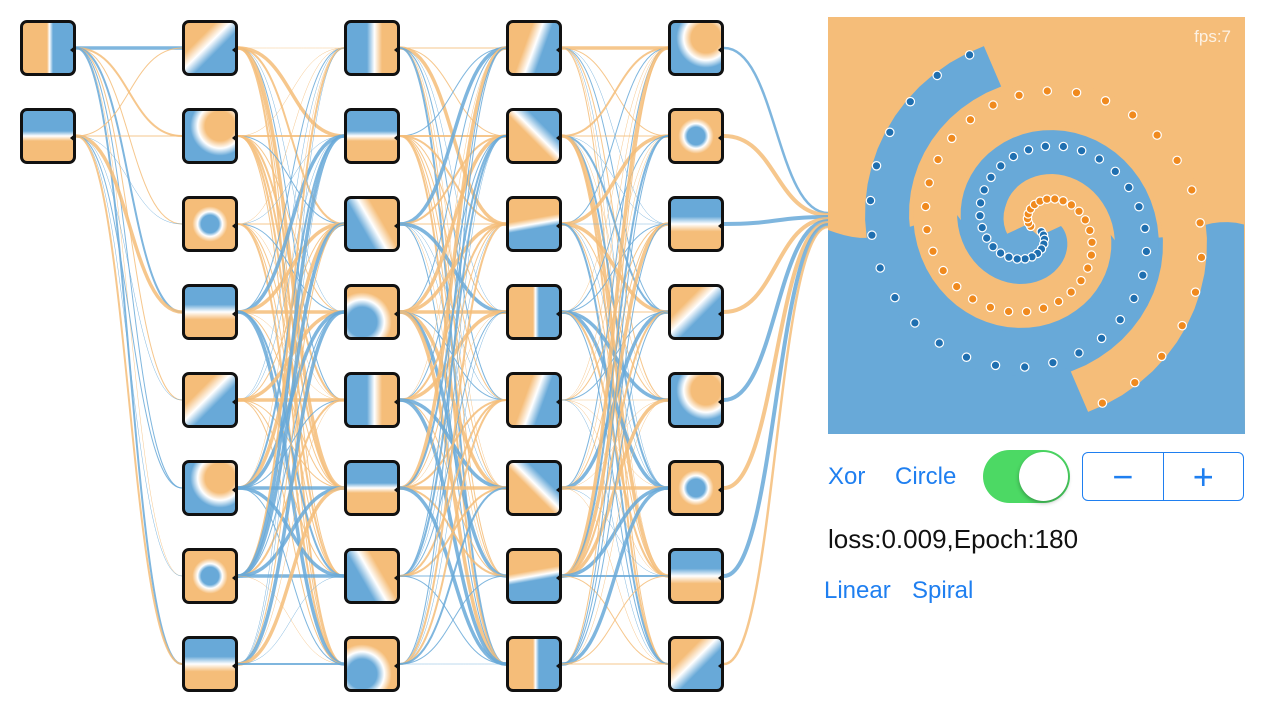  I want to click on neuron-l2-n2, so click(372, 224).